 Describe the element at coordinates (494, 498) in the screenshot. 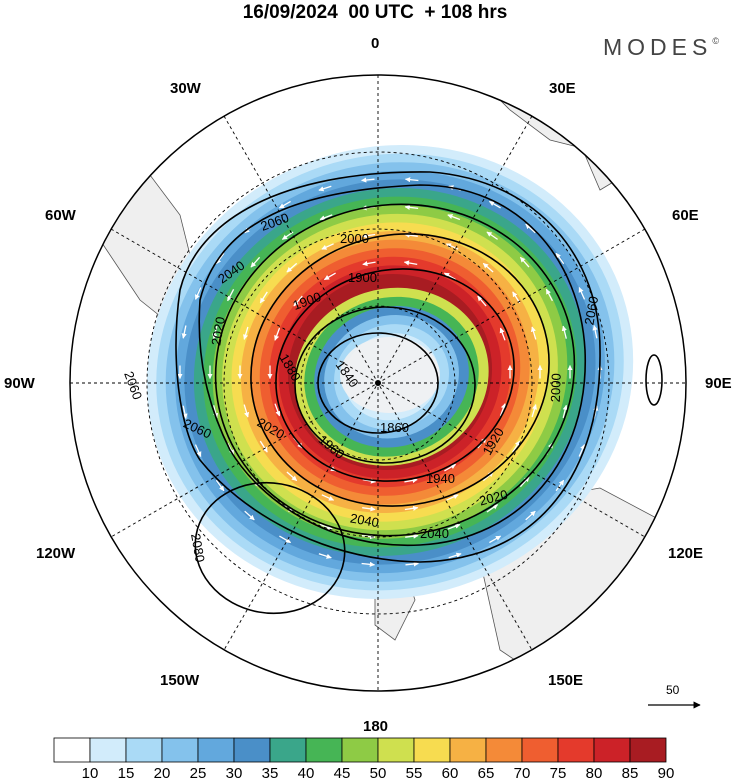

I see `contour-label: 2020` at that location.